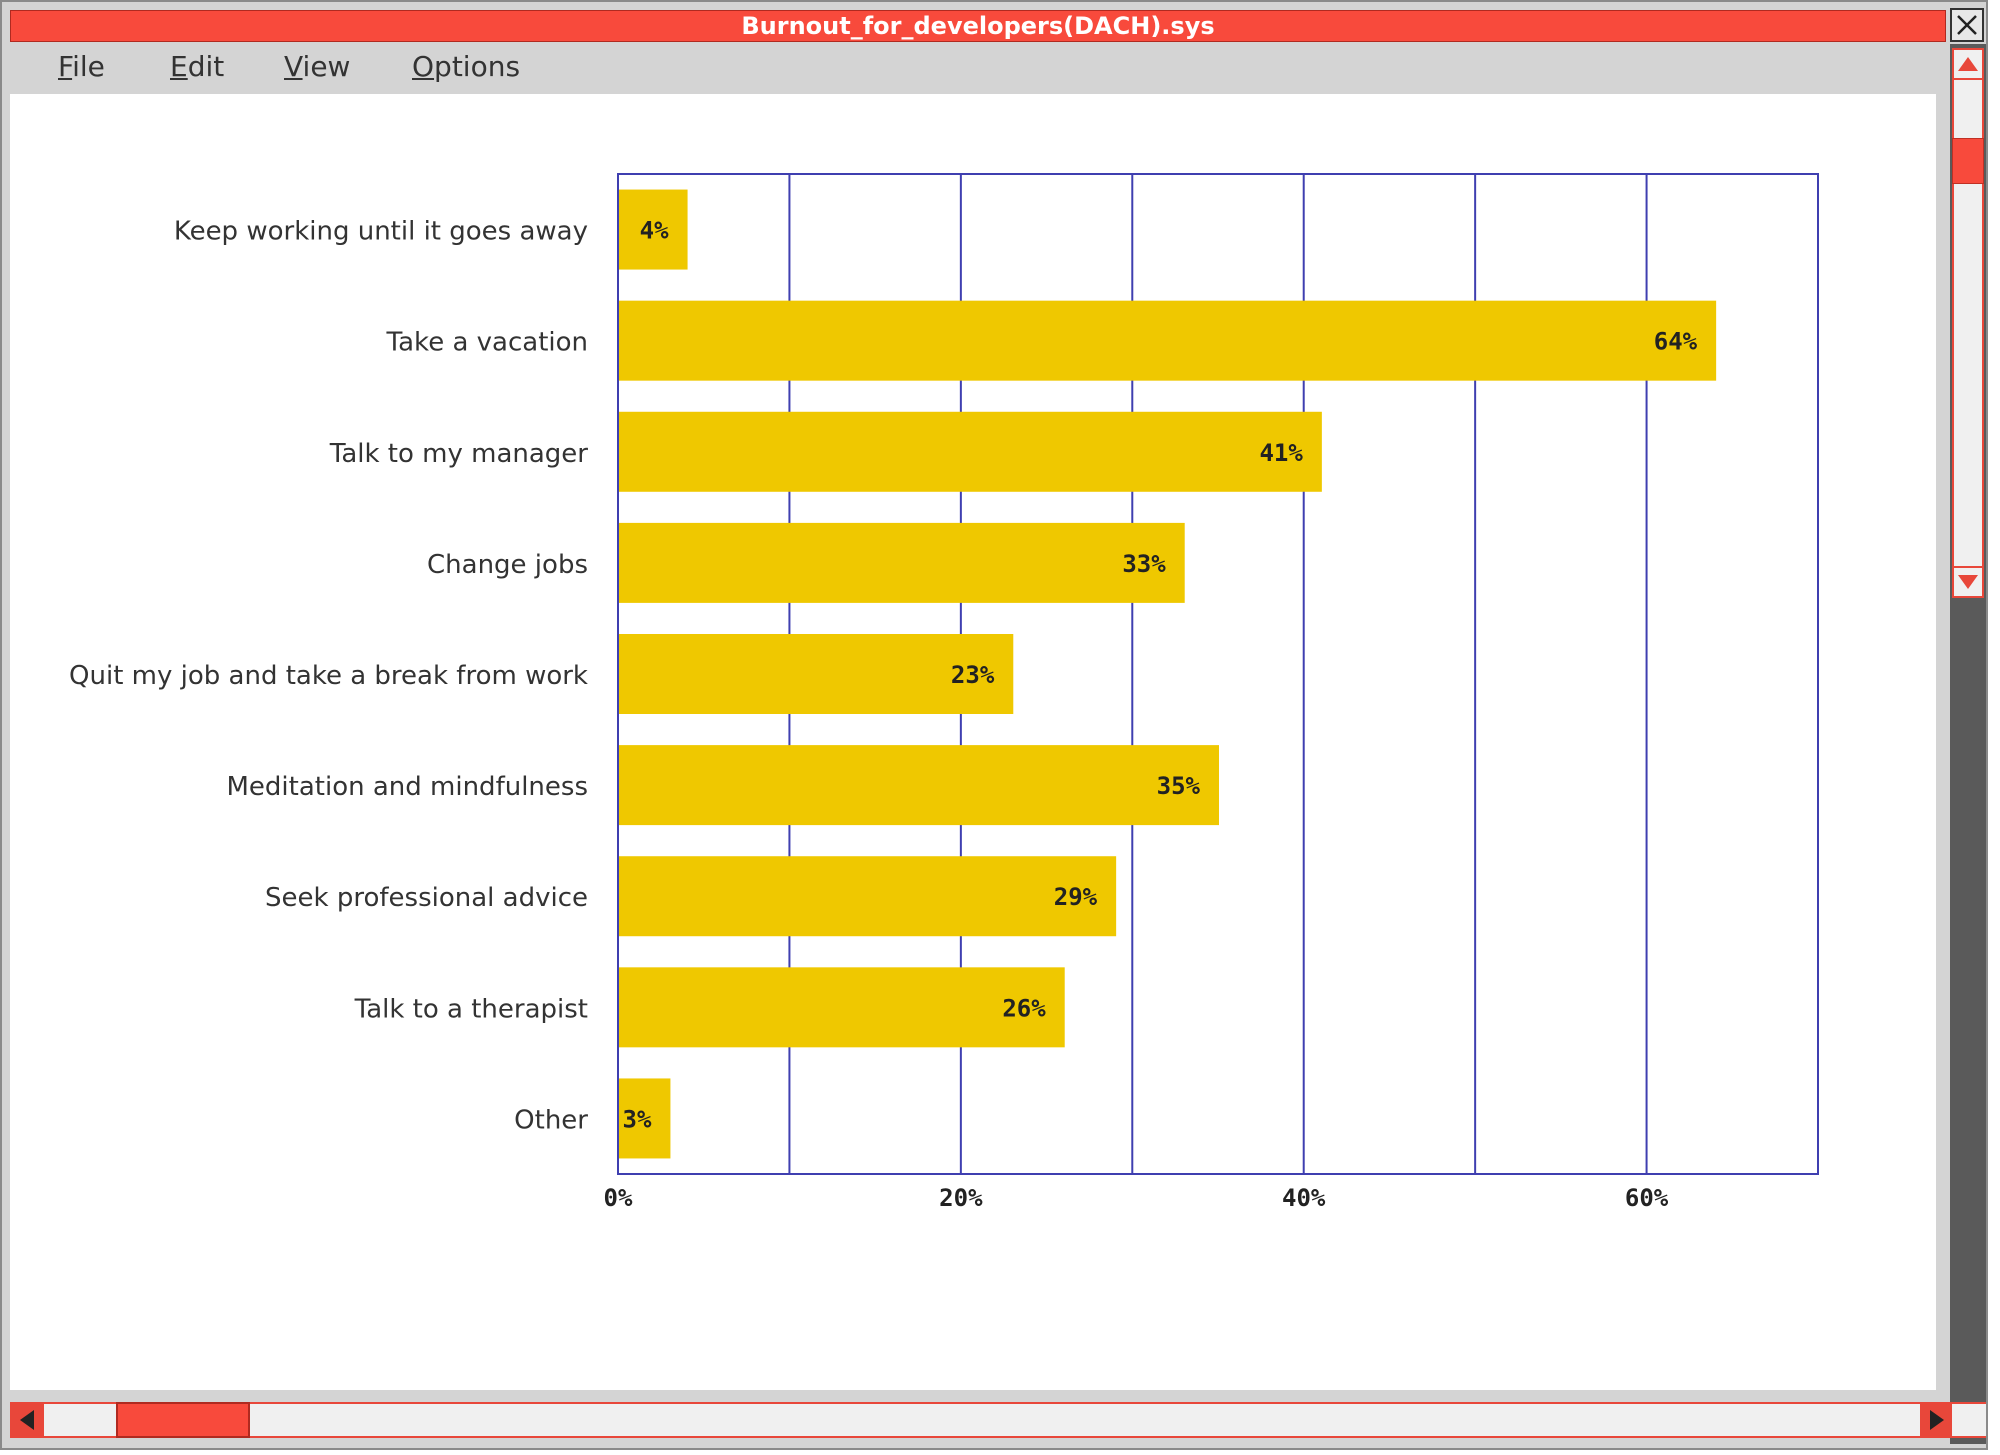 The width and height of the screenshot is (2000, 1455). Describe the element at coordinates (487, 343) in the screenshot. I see `category-label: Take a vacation` at that location.